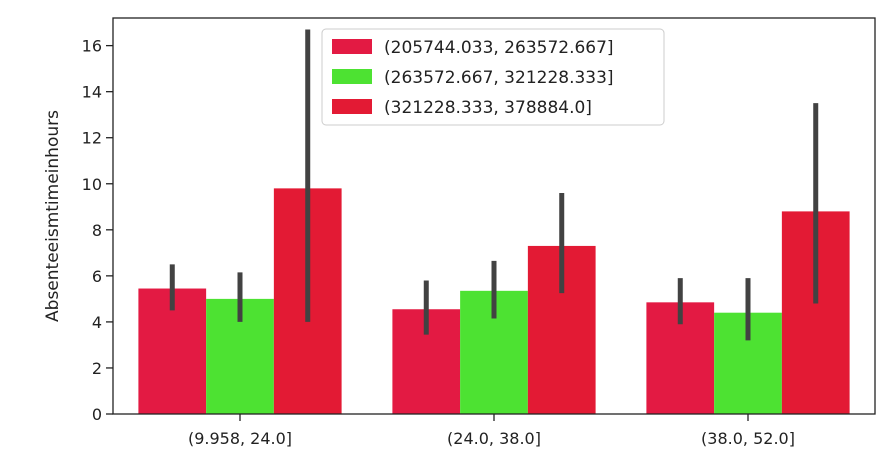 This screenshot has width=894, height=452. What do you see at coordinates (97, 276) in the screenshot?
I see `y-tick-label: 6` at bounding box center [97, 276].